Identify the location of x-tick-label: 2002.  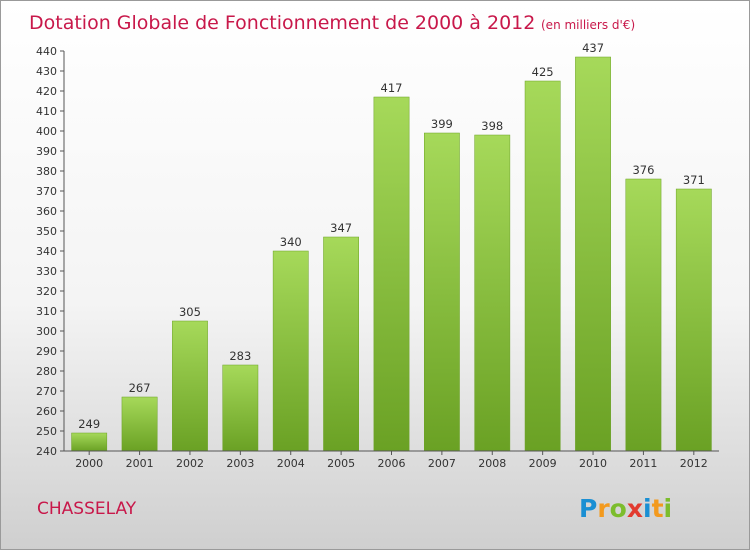
(190, 463).